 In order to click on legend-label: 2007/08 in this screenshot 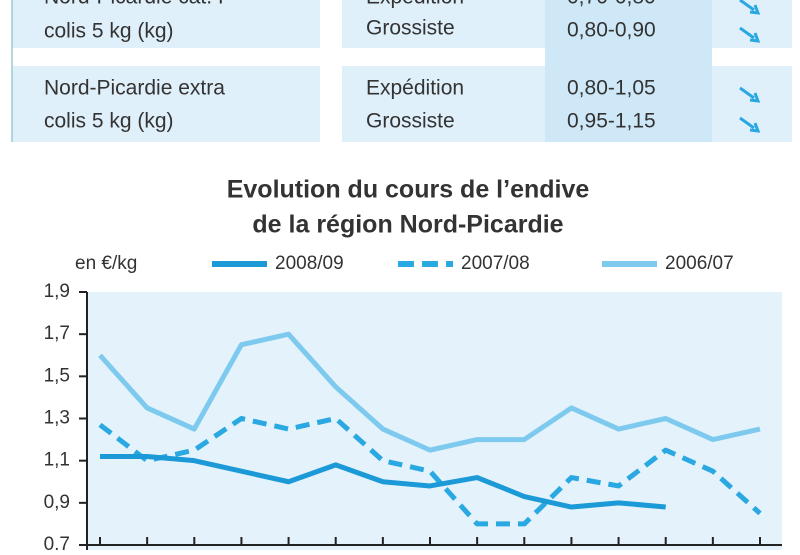, I will do `click(495, 263)`.